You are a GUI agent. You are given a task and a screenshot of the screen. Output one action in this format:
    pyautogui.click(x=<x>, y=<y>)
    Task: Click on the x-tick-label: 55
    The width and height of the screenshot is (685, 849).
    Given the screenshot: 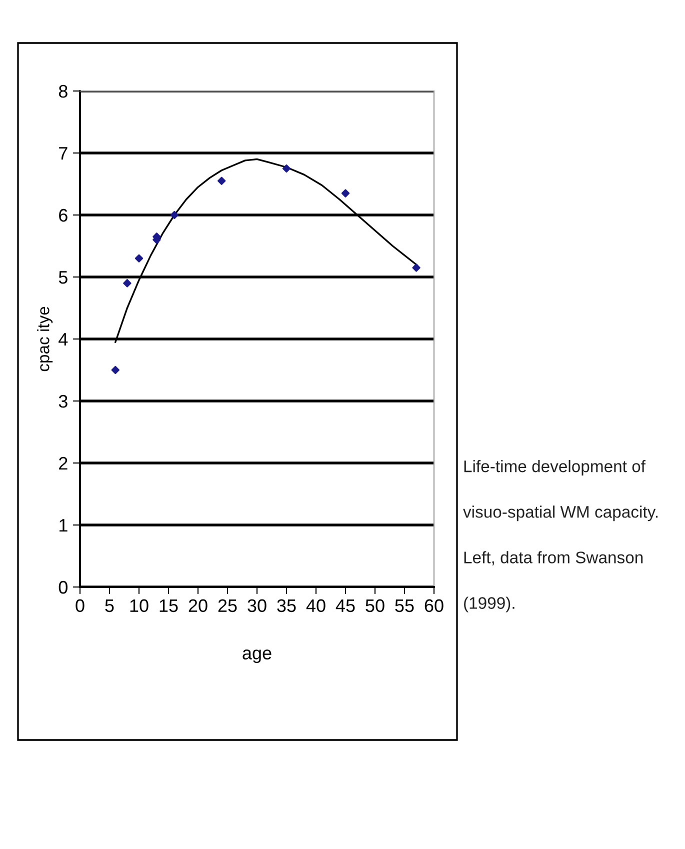 What is the action you would take?
    pyautogui.click(x=404, y=605)
    